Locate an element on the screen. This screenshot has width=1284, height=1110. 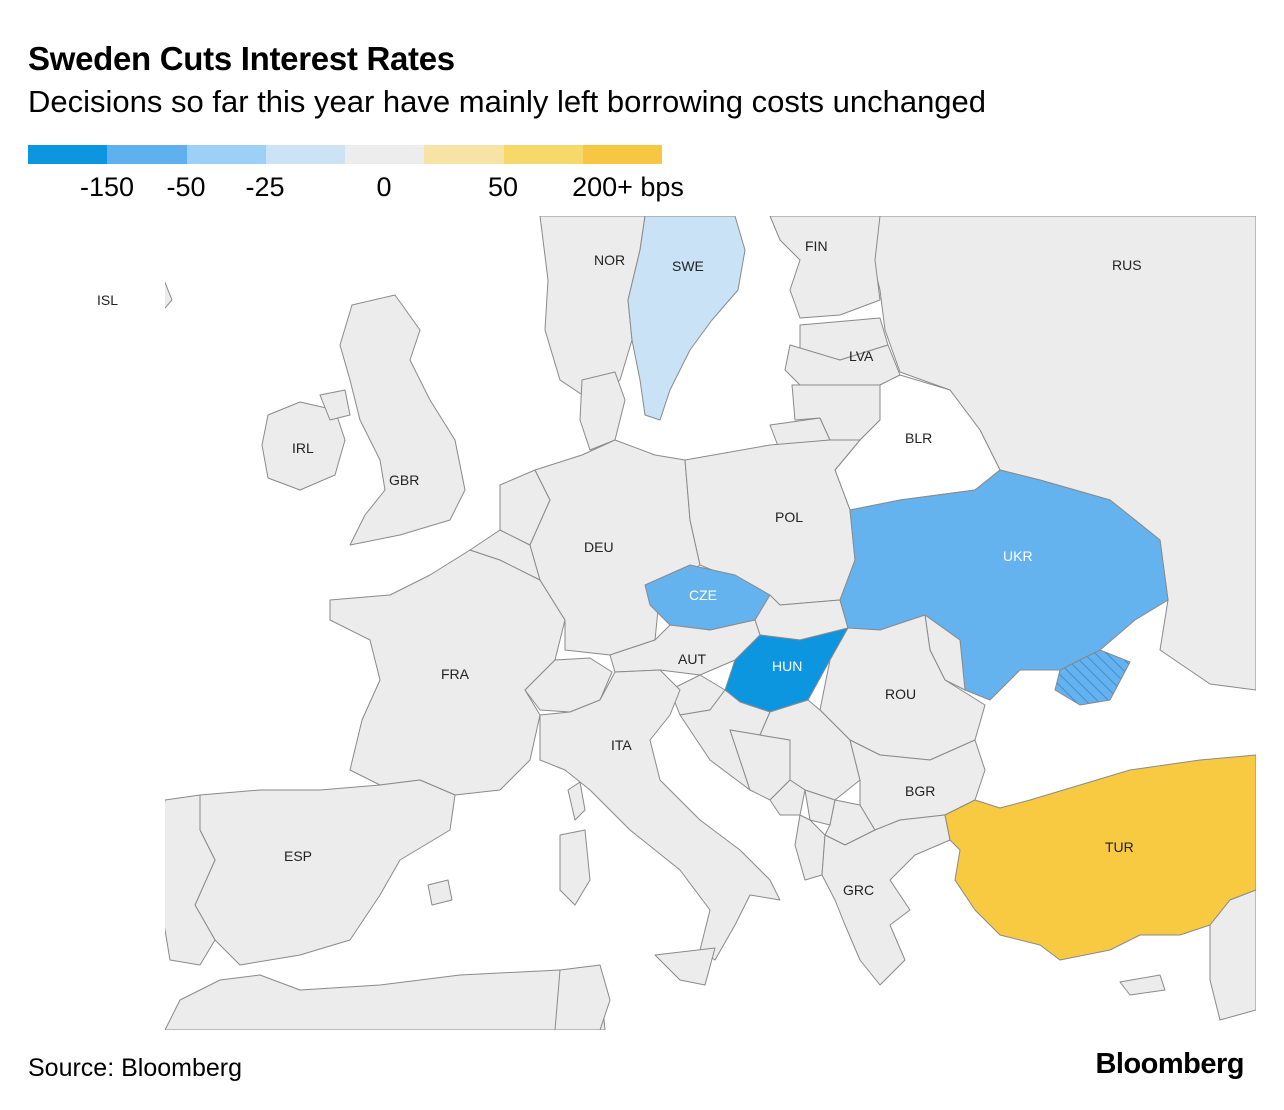
country-cyp is located at coordinates (1142, 985).